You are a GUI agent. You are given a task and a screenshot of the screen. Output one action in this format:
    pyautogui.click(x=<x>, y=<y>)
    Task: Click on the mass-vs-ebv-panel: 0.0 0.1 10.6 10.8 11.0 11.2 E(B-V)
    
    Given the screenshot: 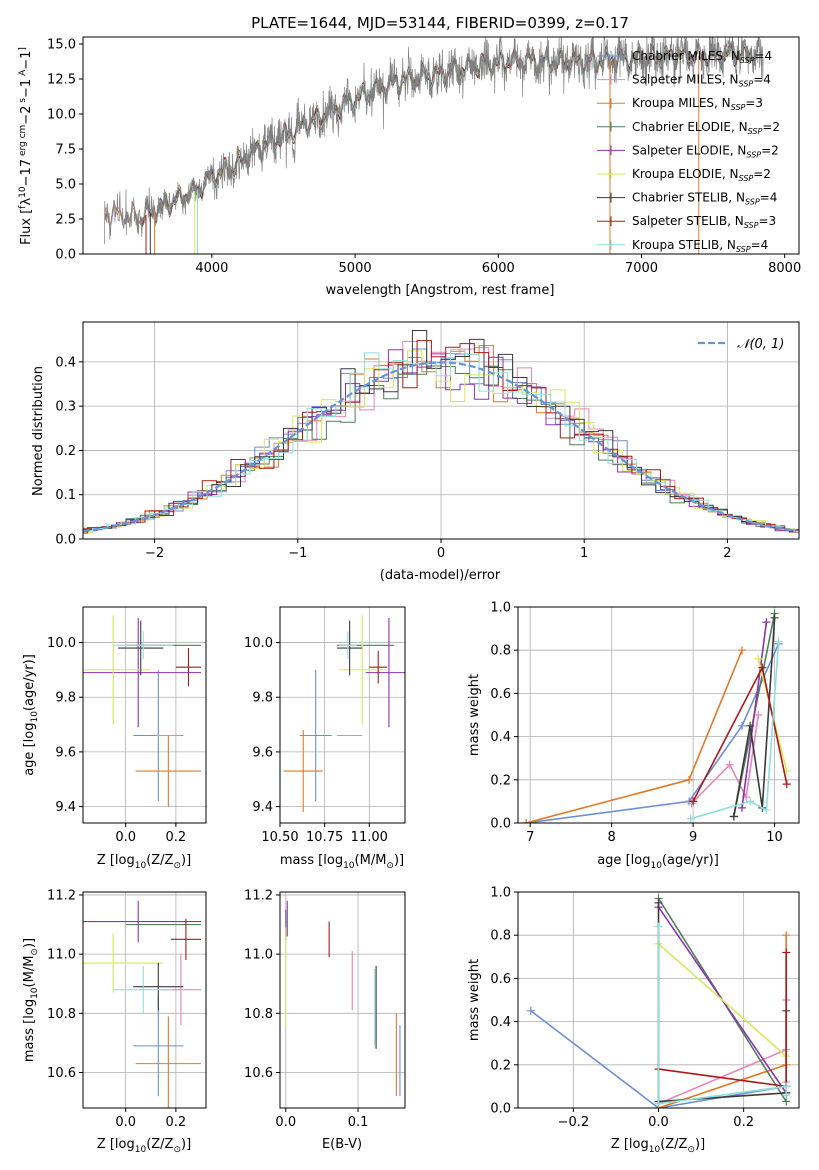 What is the action you would take?
    pyautogui.click(x=325, y=1020)
    